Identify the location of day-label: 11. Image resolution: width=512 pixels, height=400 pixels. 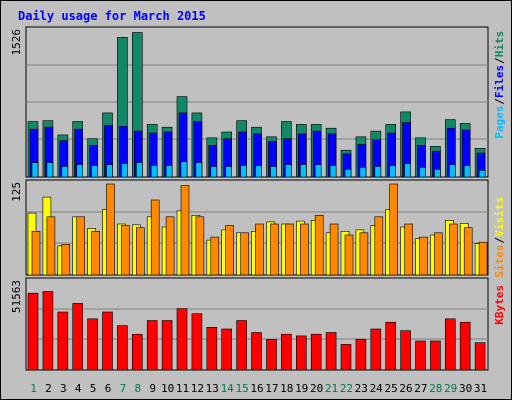
(182, 388).